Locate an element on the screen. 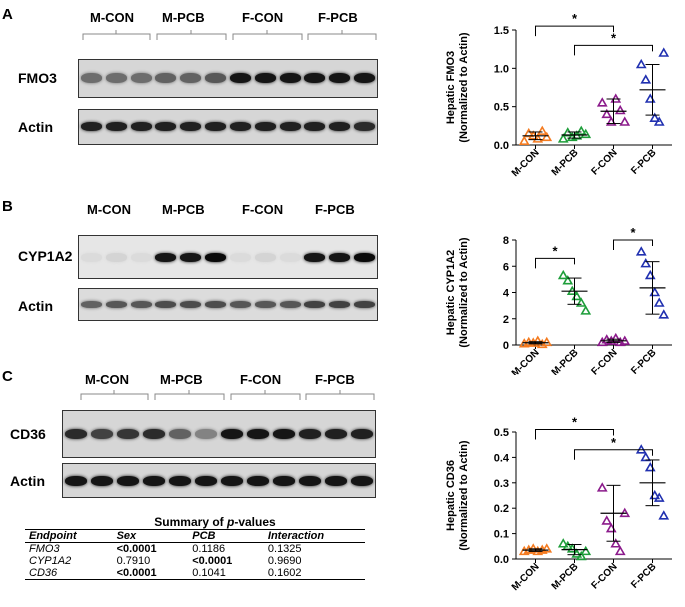 The width and height of the screenshot is (685, 607). table-cell: 0.9690 is located at coordinates (284, 561).